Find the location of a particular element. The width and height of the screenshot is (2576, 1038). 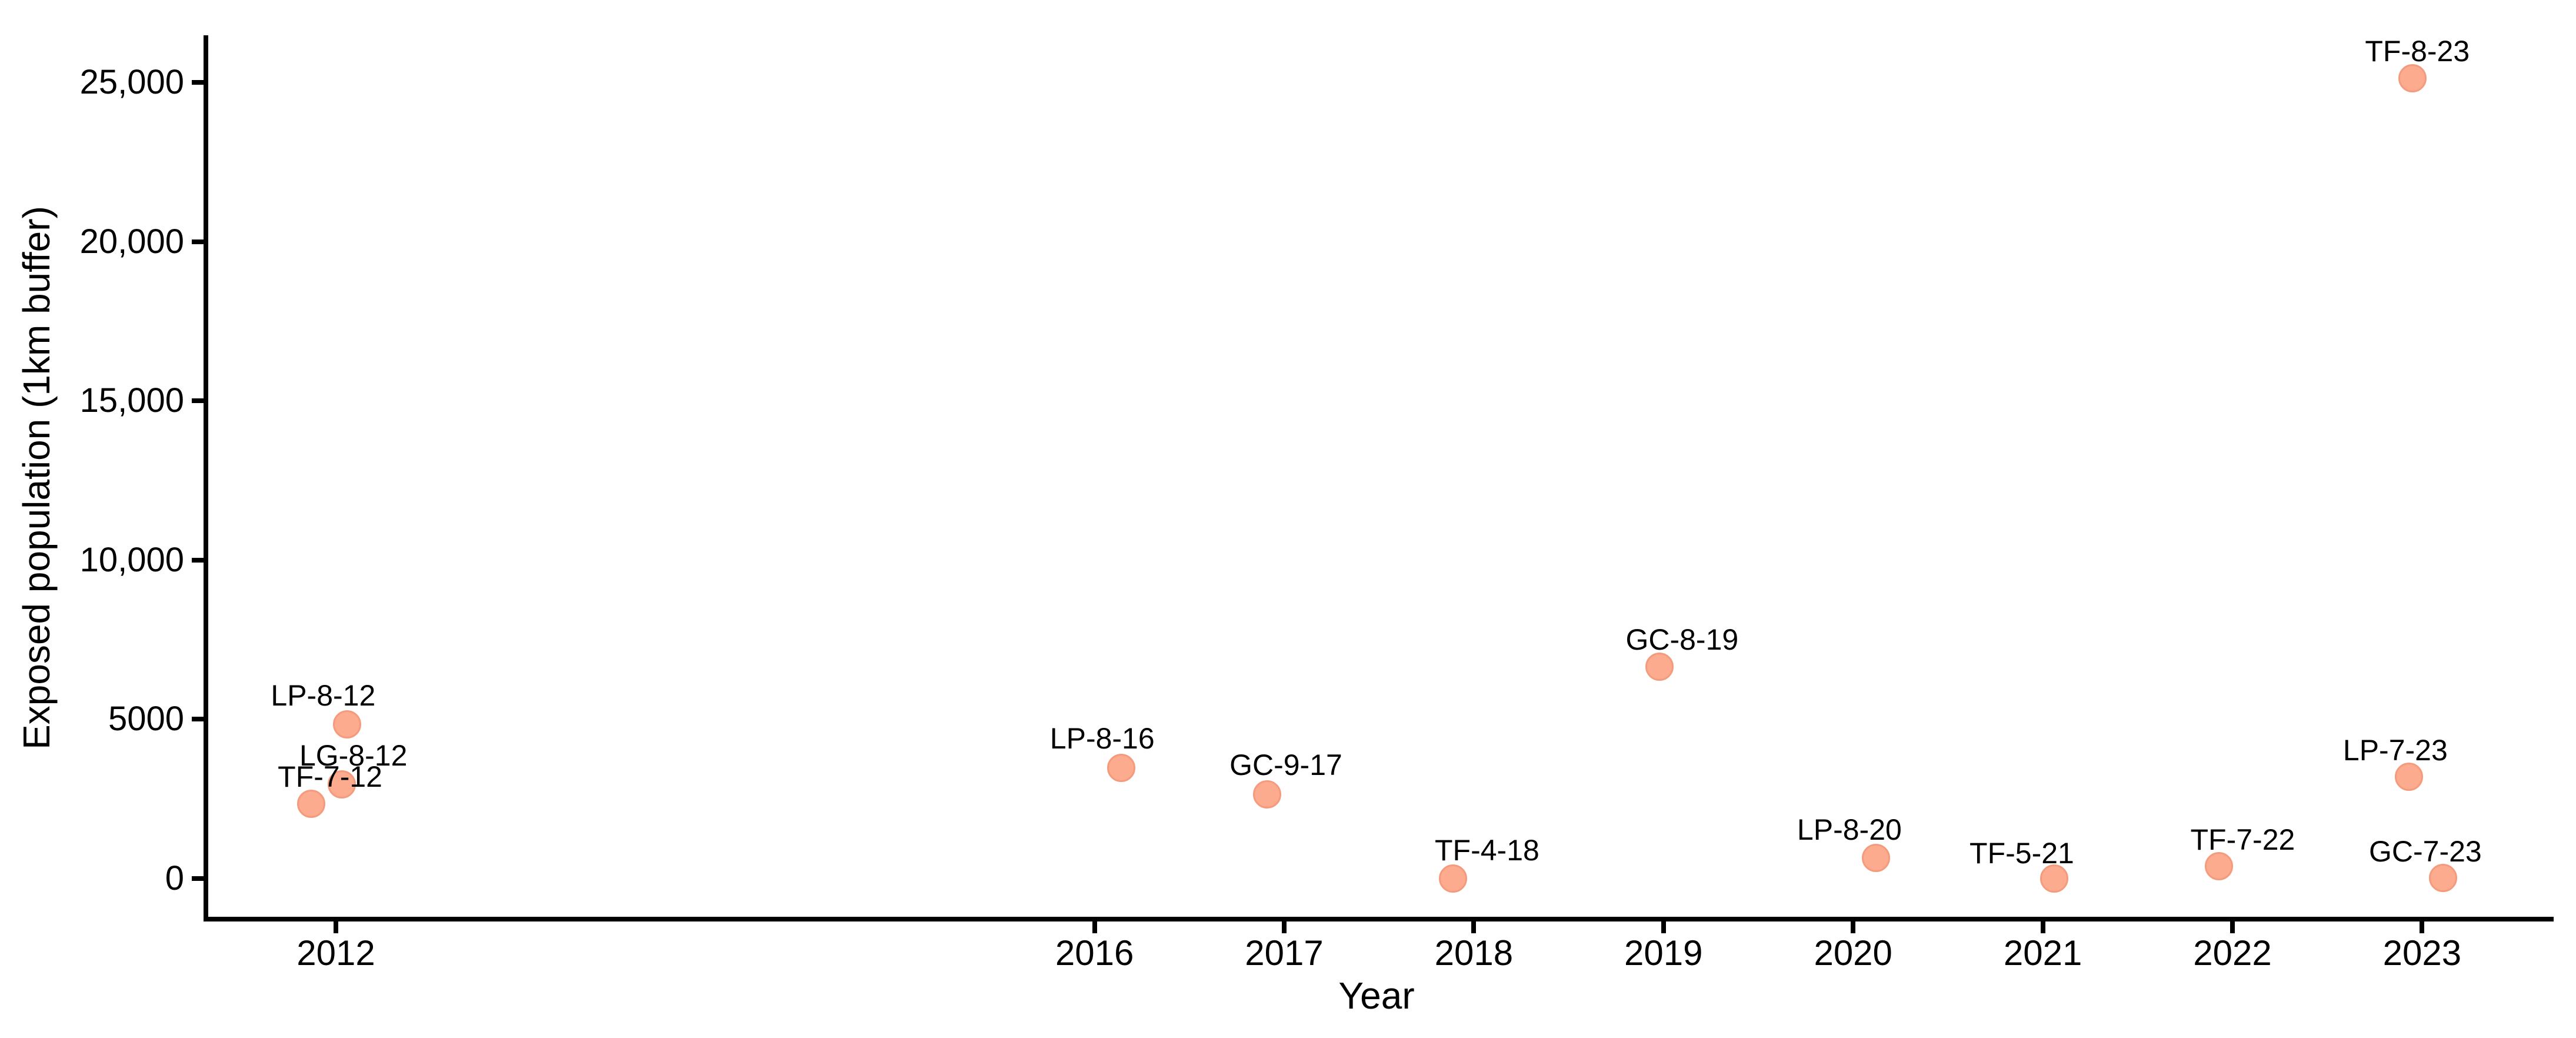

x-tick-label: 2023 is located at coordinates (2422, 953).